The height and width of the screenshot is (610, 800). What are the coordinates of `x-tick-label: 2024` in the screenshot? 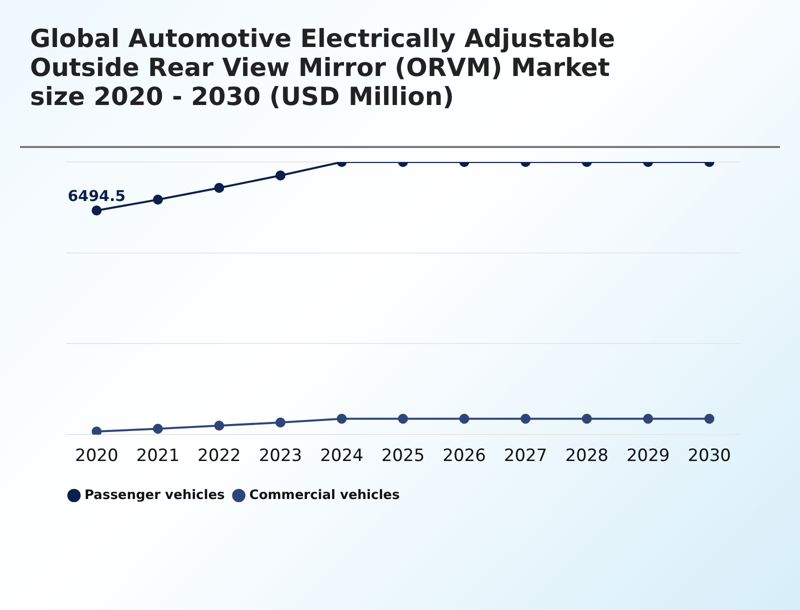 It's located at (342, 456).